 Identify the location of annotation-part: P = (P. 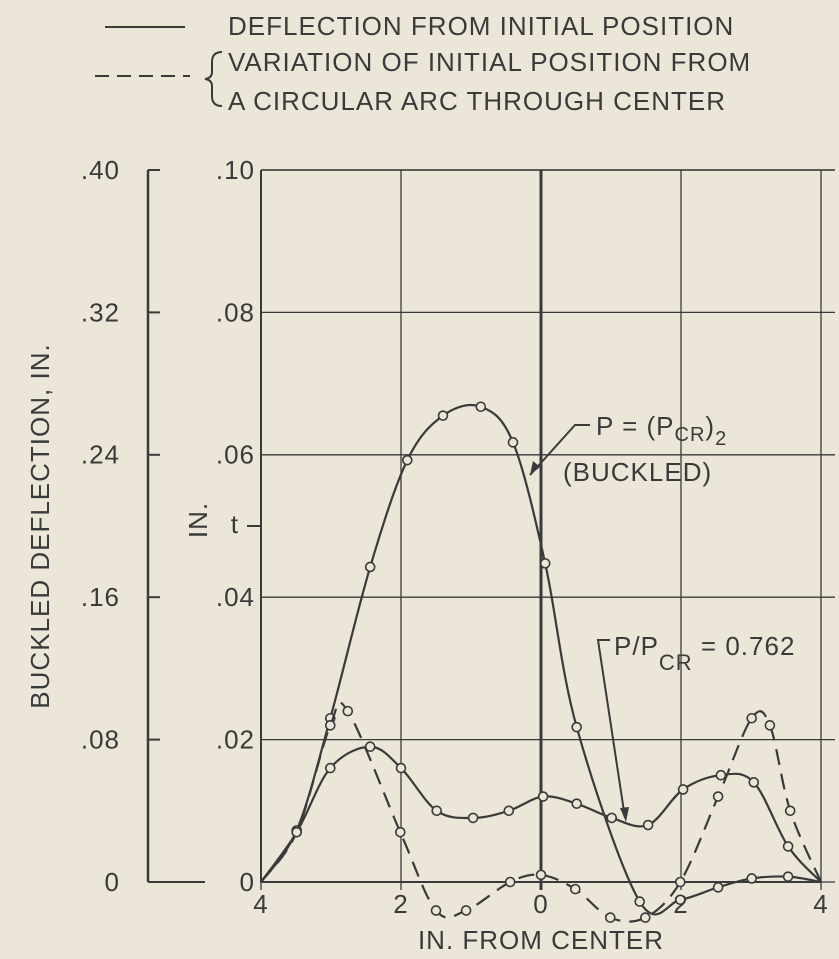
(635, 426).